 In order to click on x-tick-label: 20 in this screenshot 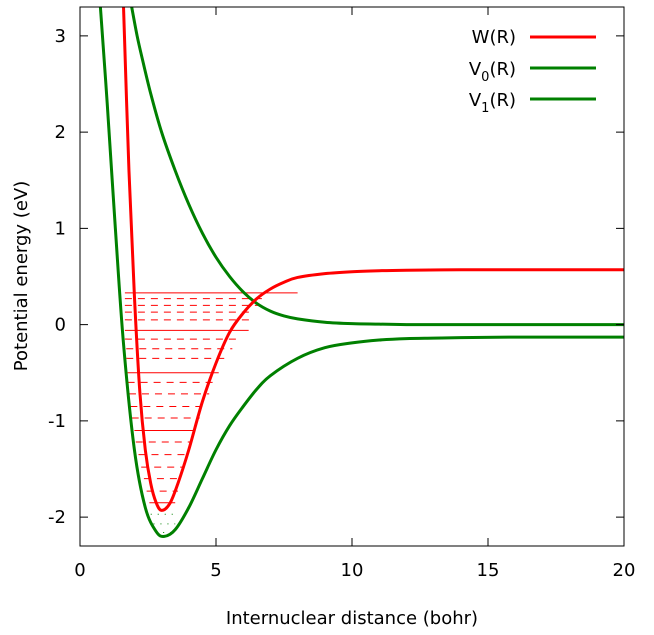, I will do `click(624, 570)`.